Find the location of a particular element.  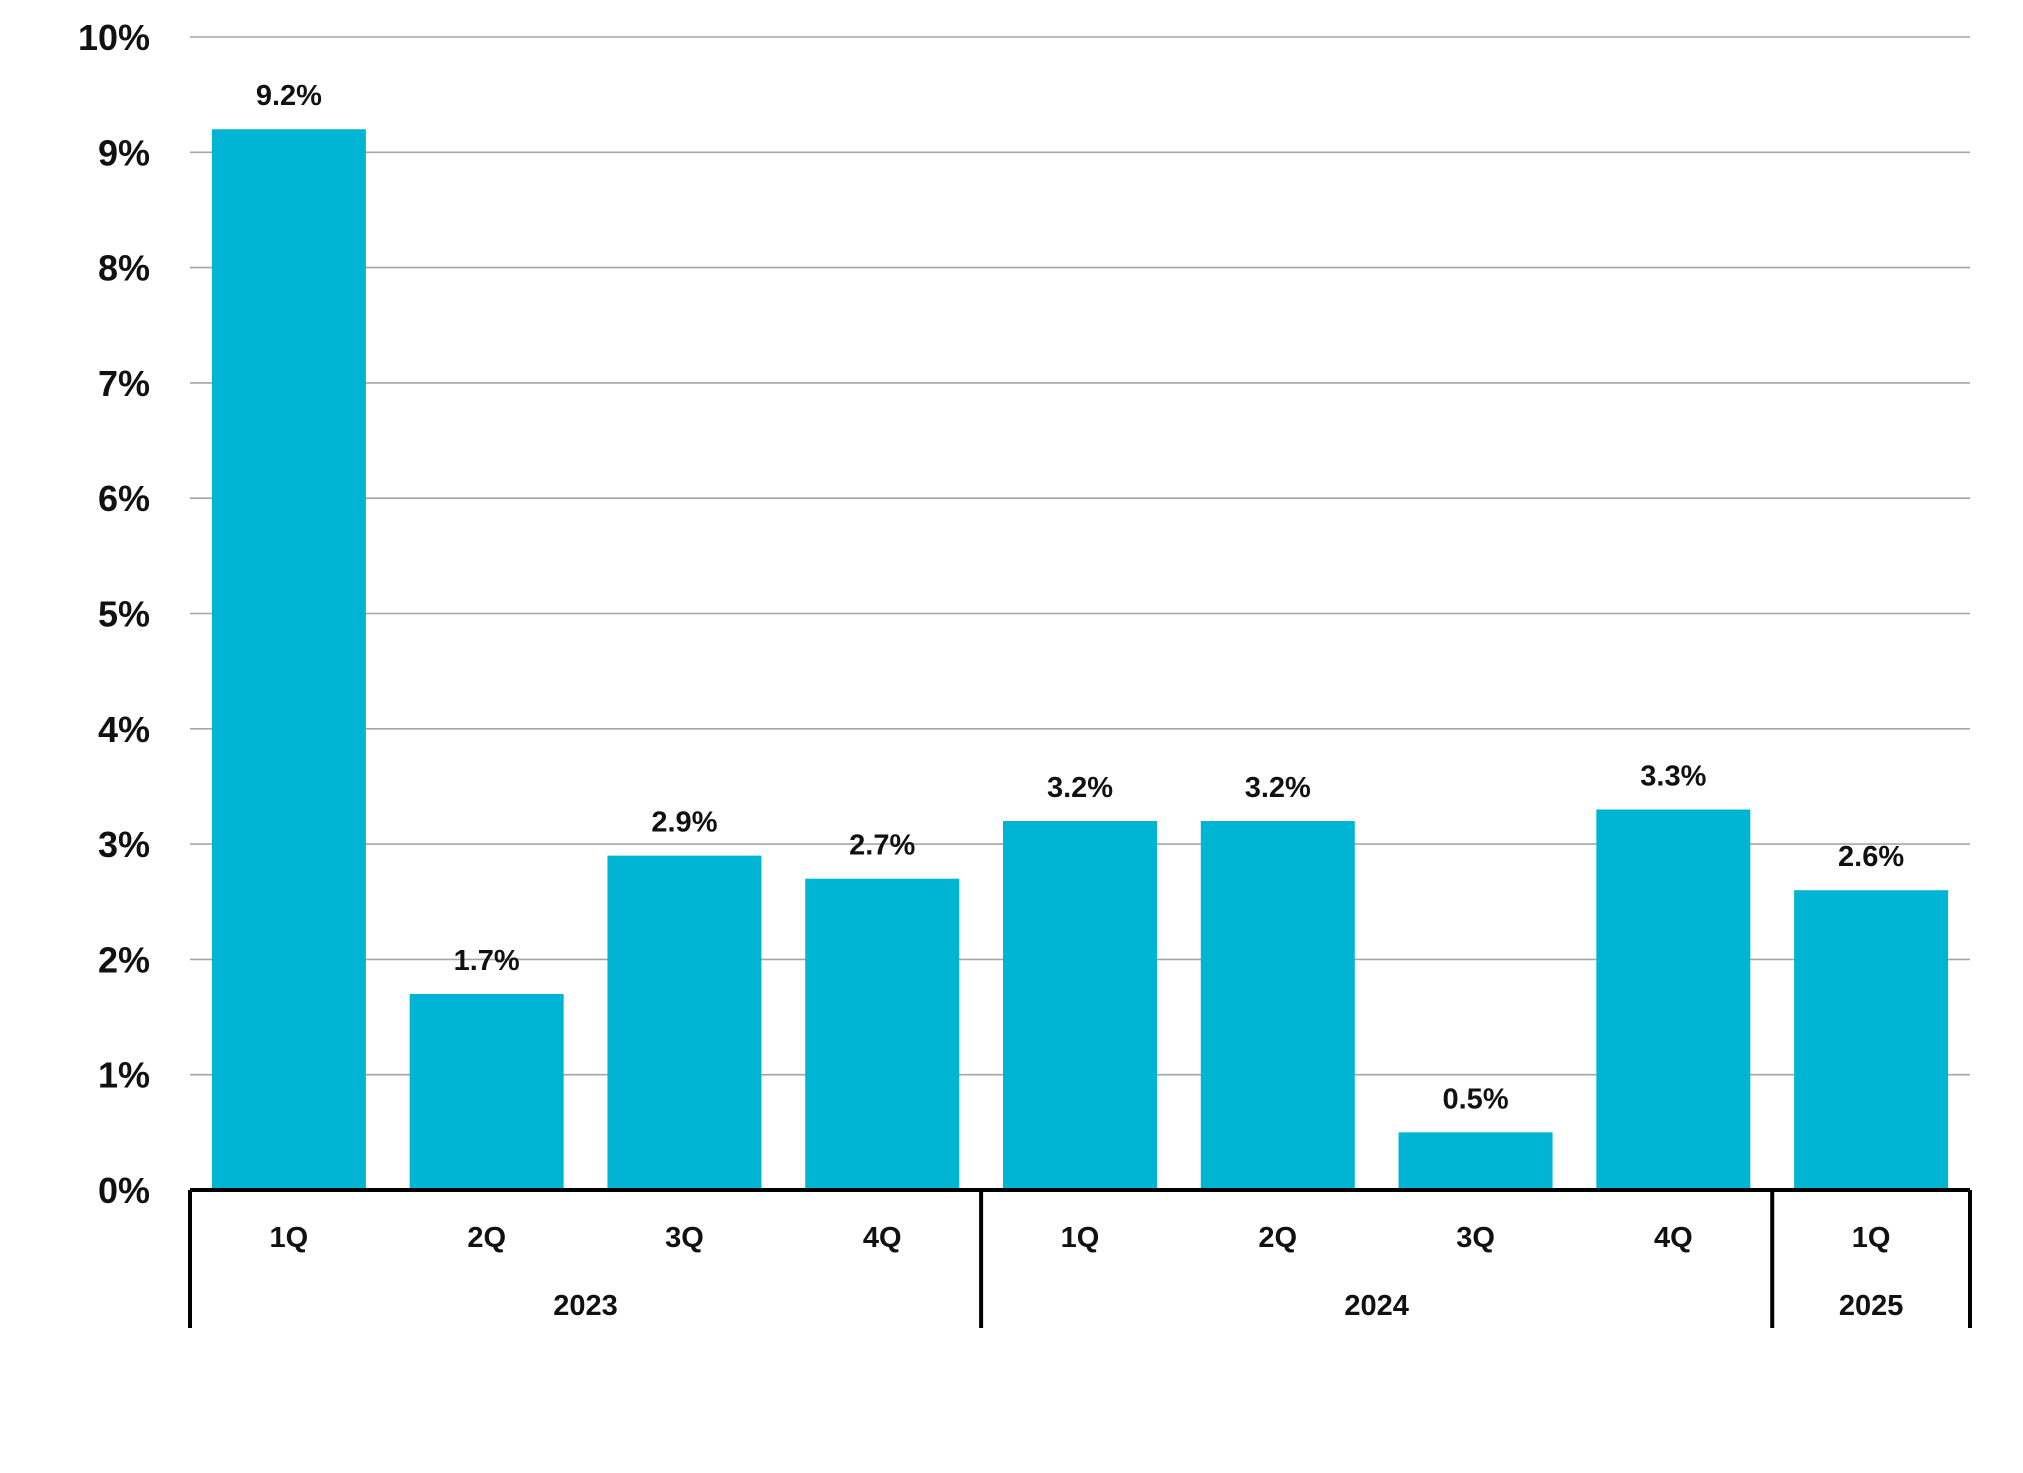

y-tick-label: 6% is located at coordinates (124, 498).